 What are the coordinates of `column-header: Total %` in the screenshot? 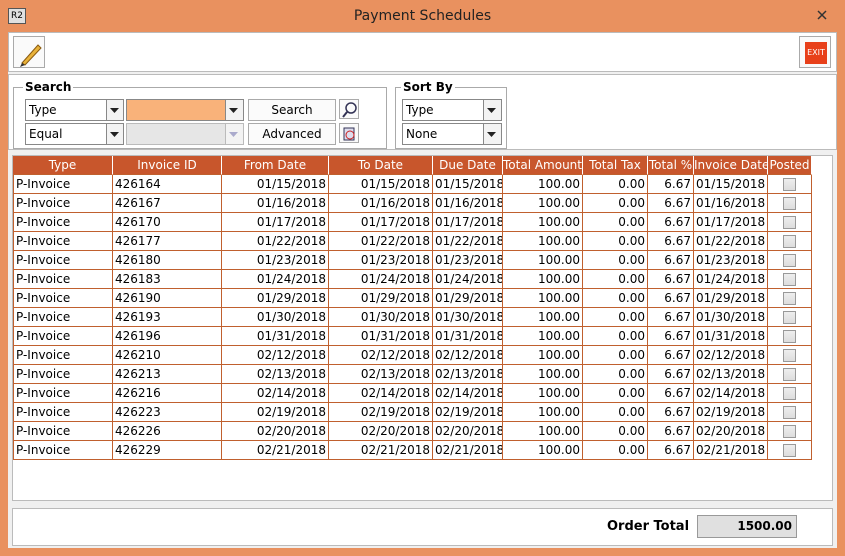 It's located at (671, 165).